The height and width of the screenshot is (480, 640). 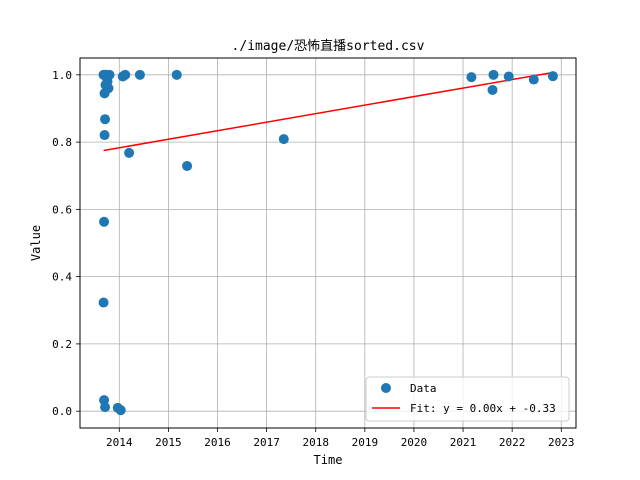 What do you see at coordinates (512, 442) in the screenshot?
I see `x-tick-label: 2022` at bounding box center [512, 442].